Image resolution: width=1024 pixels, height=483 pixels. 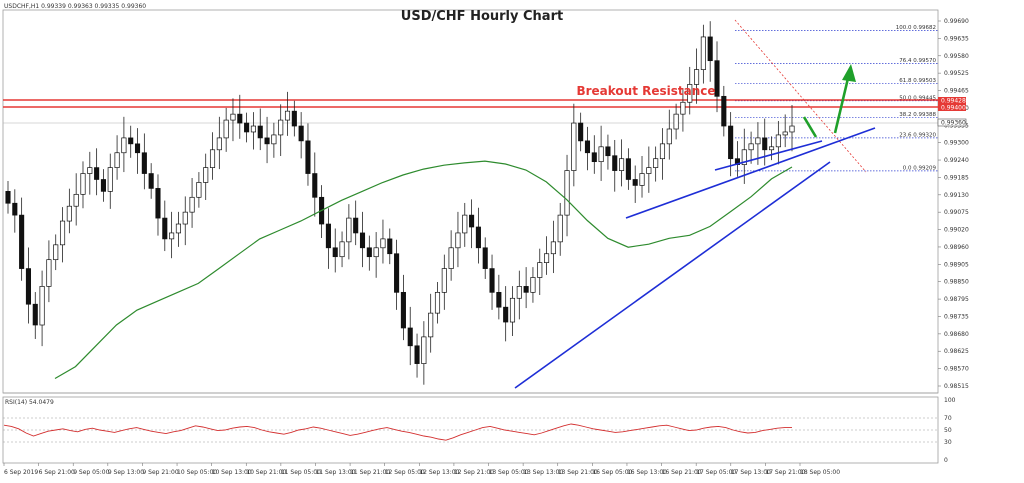 I want to click on current-price-label: 0.99360, so click(x=953, y=123).